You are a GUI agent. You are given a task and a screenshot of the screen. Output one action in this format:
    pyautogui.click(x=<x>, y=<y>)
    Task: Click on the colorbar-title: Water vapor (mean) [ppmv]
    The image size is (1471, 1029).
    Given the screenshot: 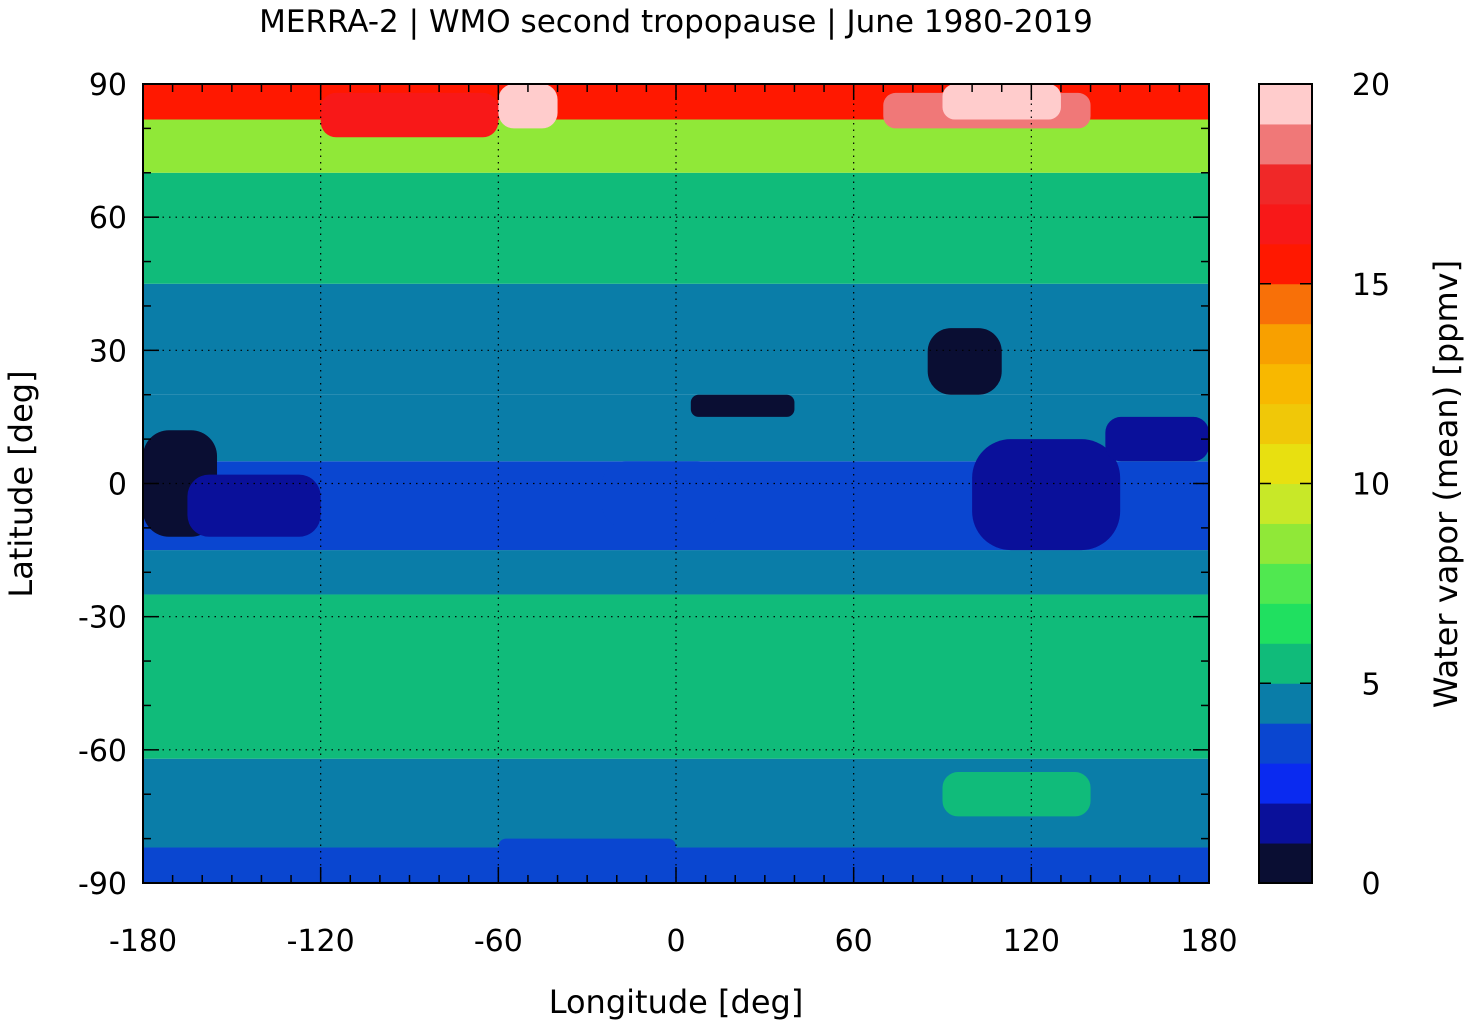 What is the action you would take?
    pyautogui.click(x=1446, y=484)
    